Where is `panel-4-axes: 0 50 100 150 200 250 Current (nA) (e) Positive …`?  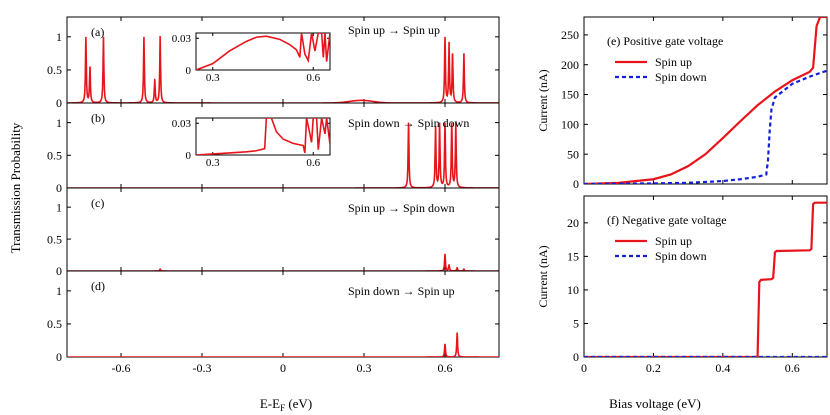 panel-4-axes: 0 50 100 150 200 250 Current (nA) (e) Positive … is located at coordinates (682, 103).